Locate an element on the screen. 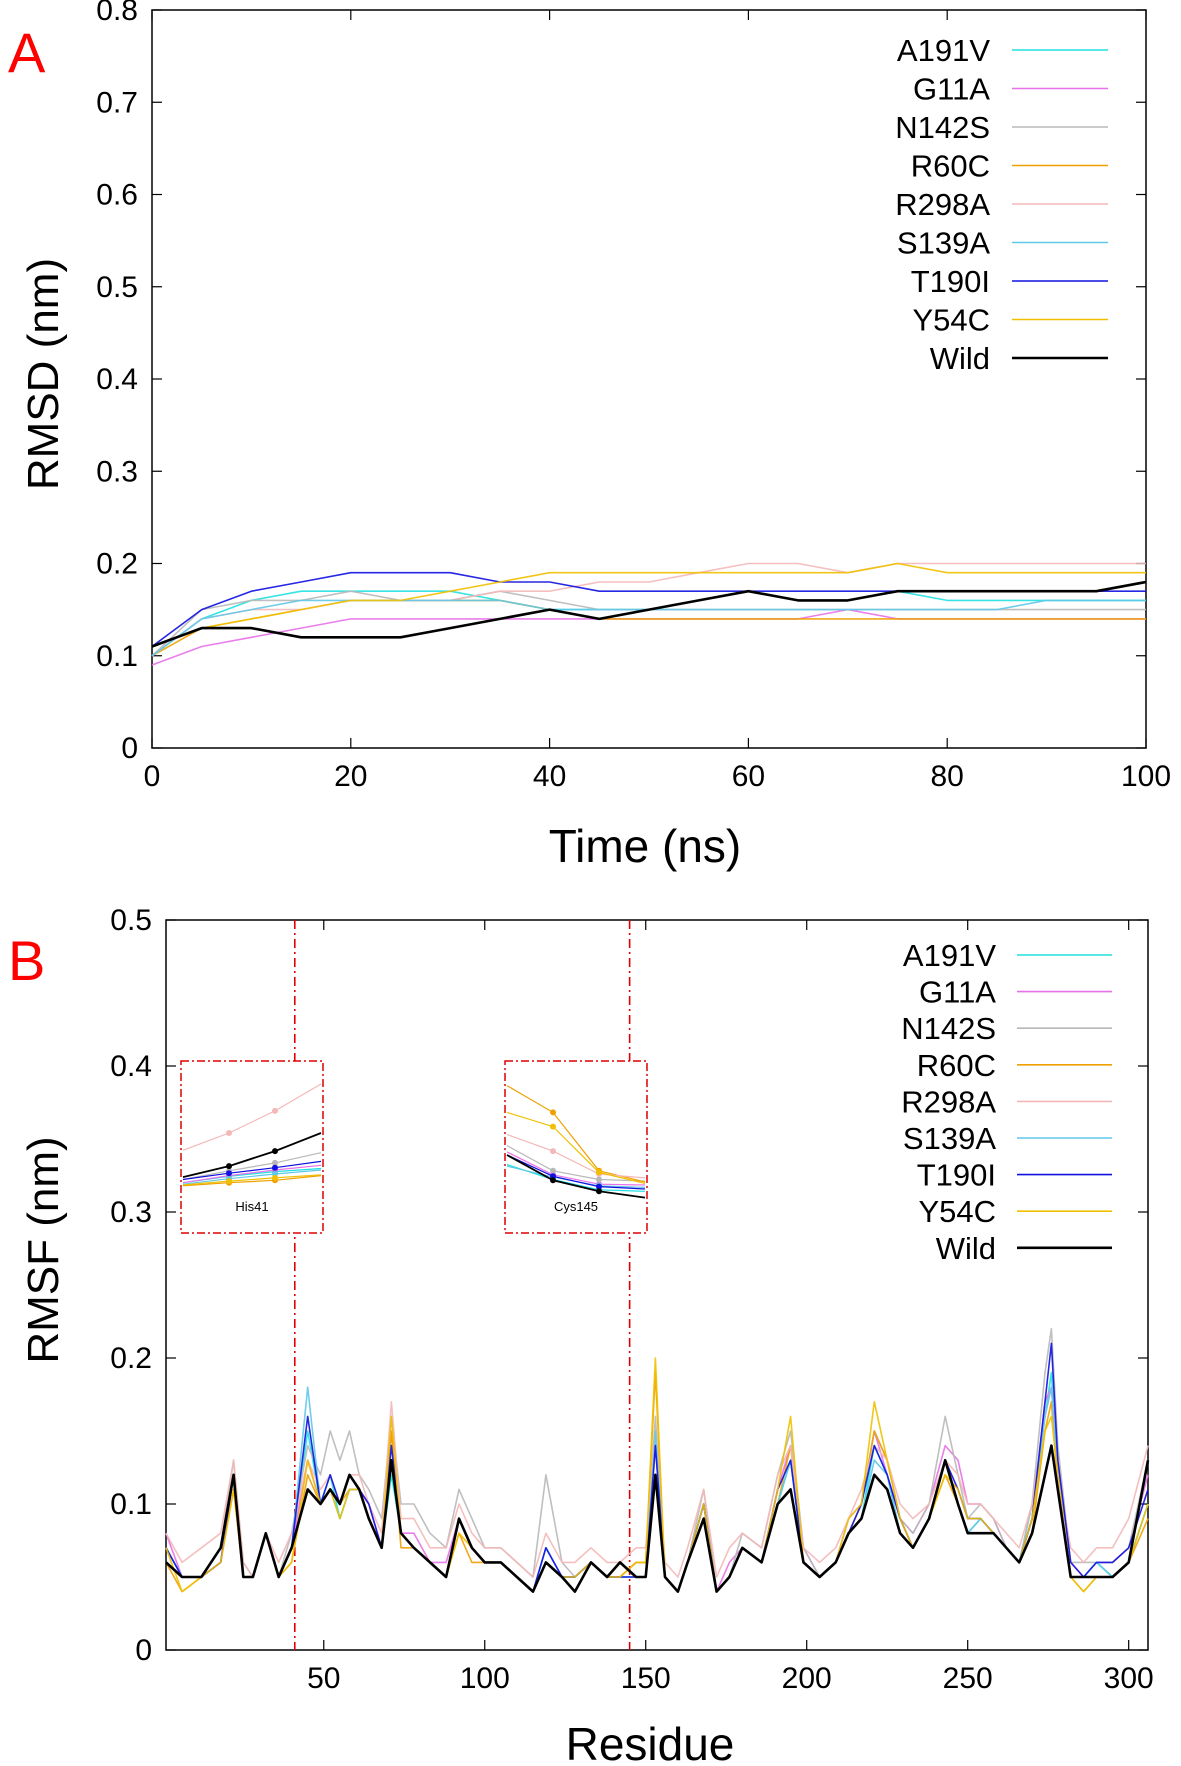 The height and width of the screenshot is (1766, 1181). x-tick-label: 300 is located at coordinates (1129, 1678).